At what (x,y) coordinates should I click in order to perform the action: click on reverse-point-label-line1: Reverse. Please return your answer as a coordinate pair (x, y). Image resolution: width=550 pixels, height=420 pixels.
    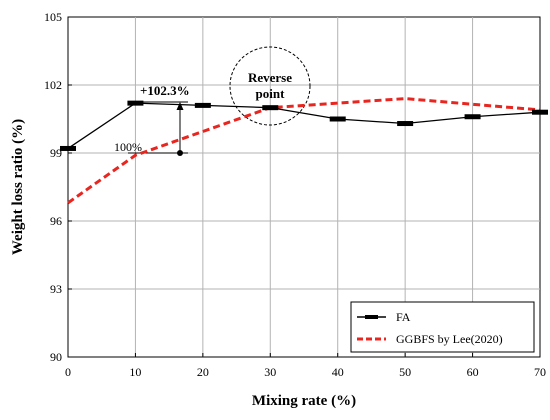
    Looking at the image, I should click on (270, 77).